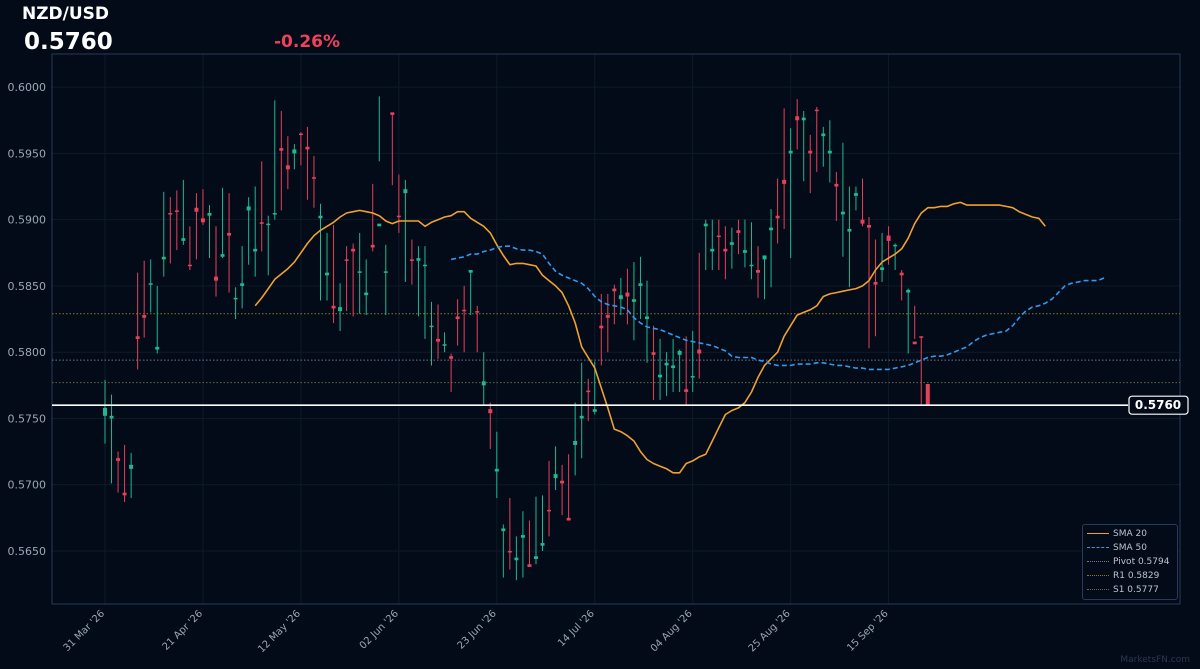 This screenshot has height=669, width=1200. What do you see at coordinates (27, 153) in the screenshot?
I see `y-tick-label: 0.5950` at bounding box center [27, 153].